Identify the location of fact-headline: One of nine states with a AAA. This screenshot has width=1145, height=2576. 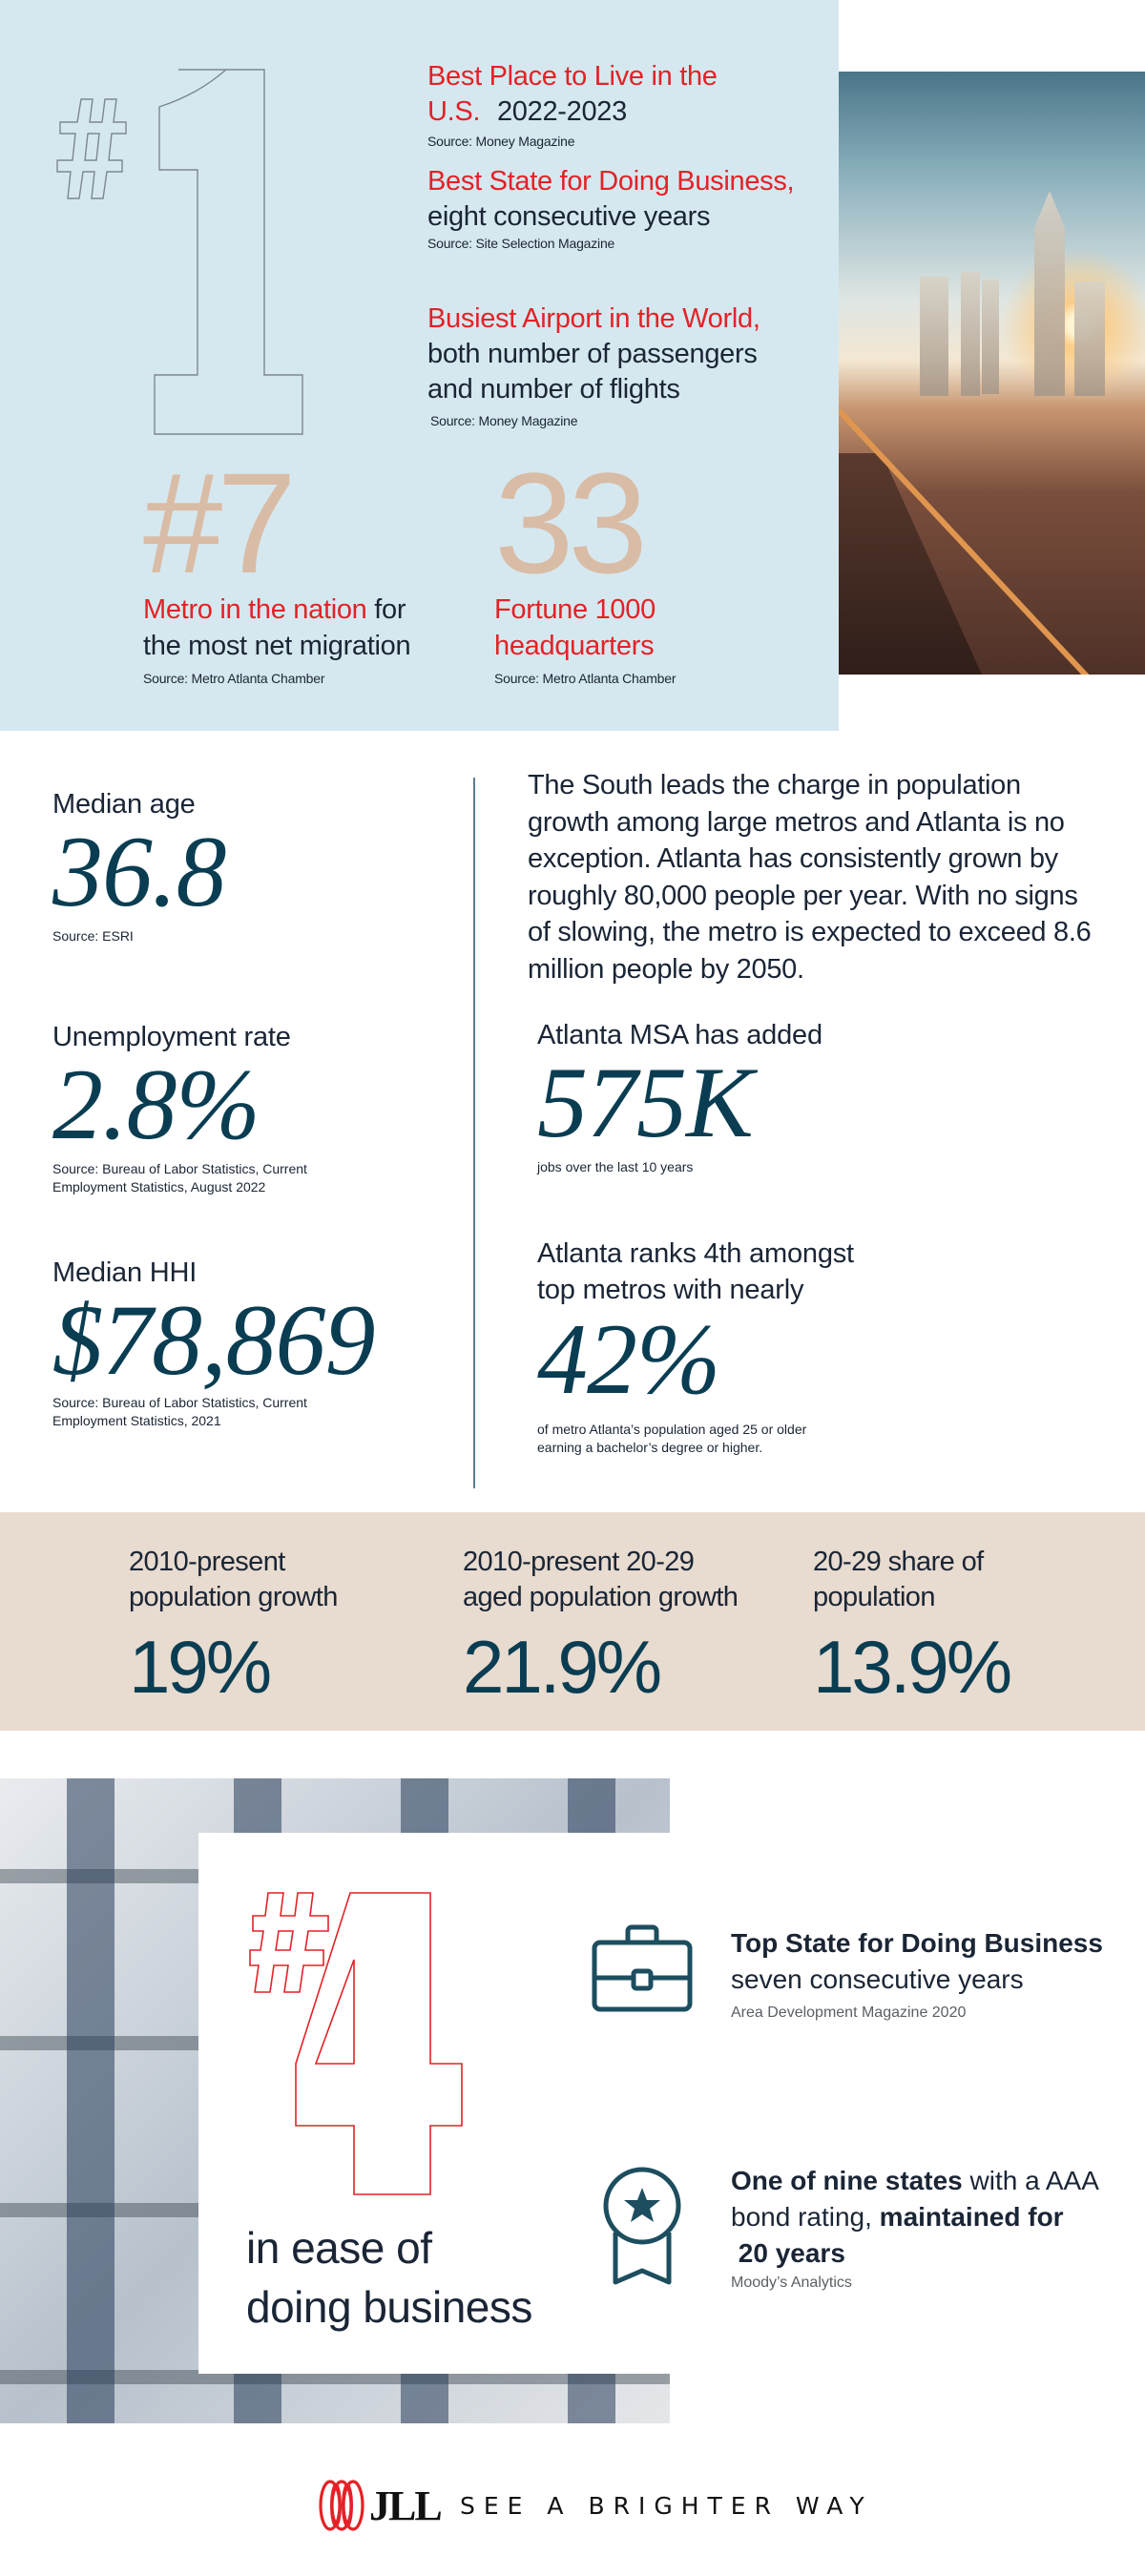
(931, 2181).